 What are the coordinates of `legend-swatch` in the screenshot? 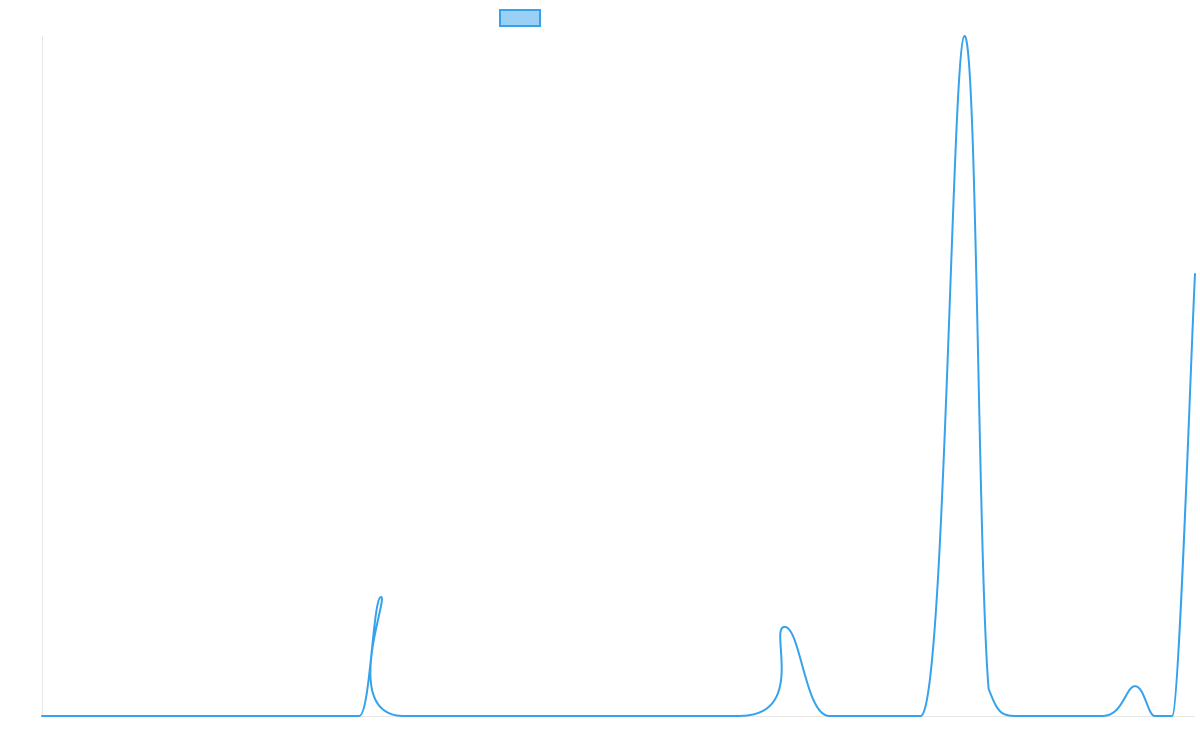 It's located at (520, 18).